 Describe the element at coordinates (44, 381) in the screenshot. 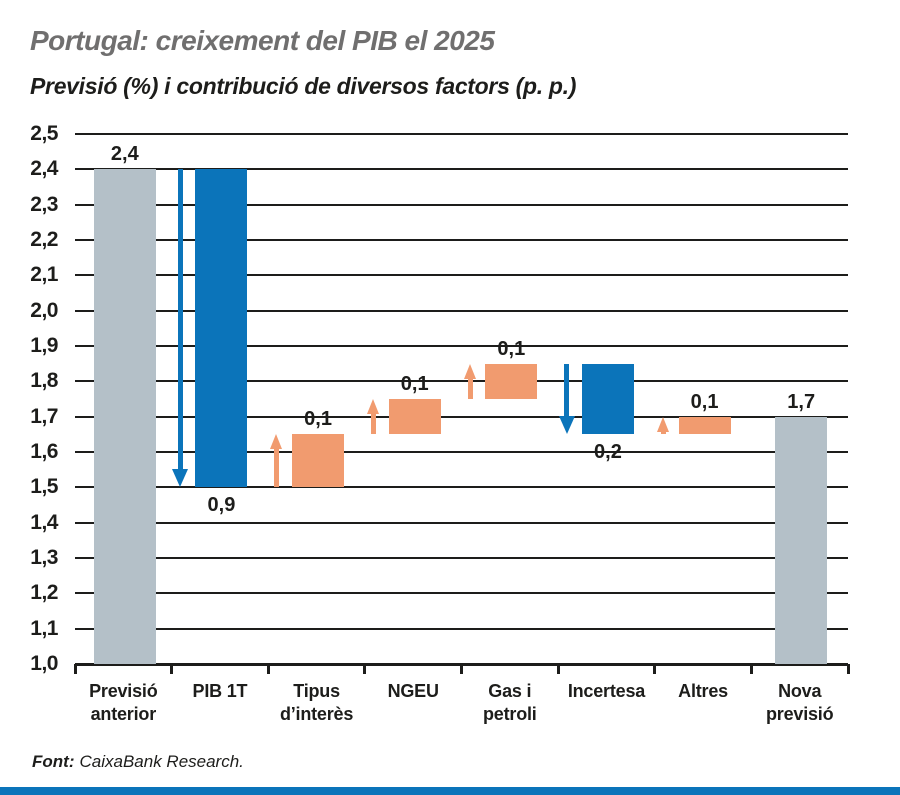

I see `y-tick-label: 1,8` at that location.